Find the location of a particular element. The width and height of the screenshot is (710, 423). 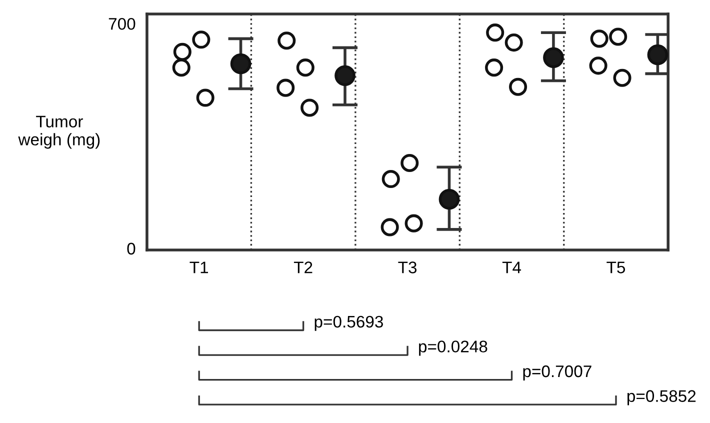

text: p=0.5852 is located at coordinates (661, 398).